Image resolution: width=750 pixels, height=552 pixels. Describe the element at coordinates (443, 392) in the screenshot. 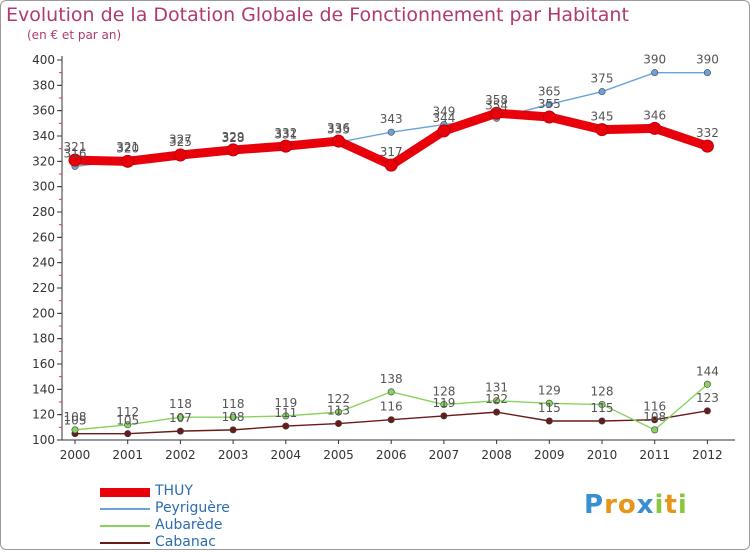

I see `data-label: 128` at that location.